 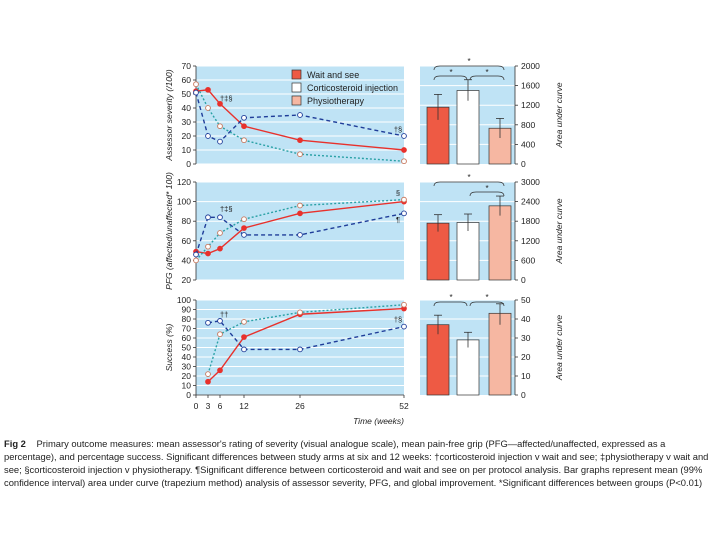 I want to click on legend-label-physio: Physiotherapy, so click(x=336, y=101).